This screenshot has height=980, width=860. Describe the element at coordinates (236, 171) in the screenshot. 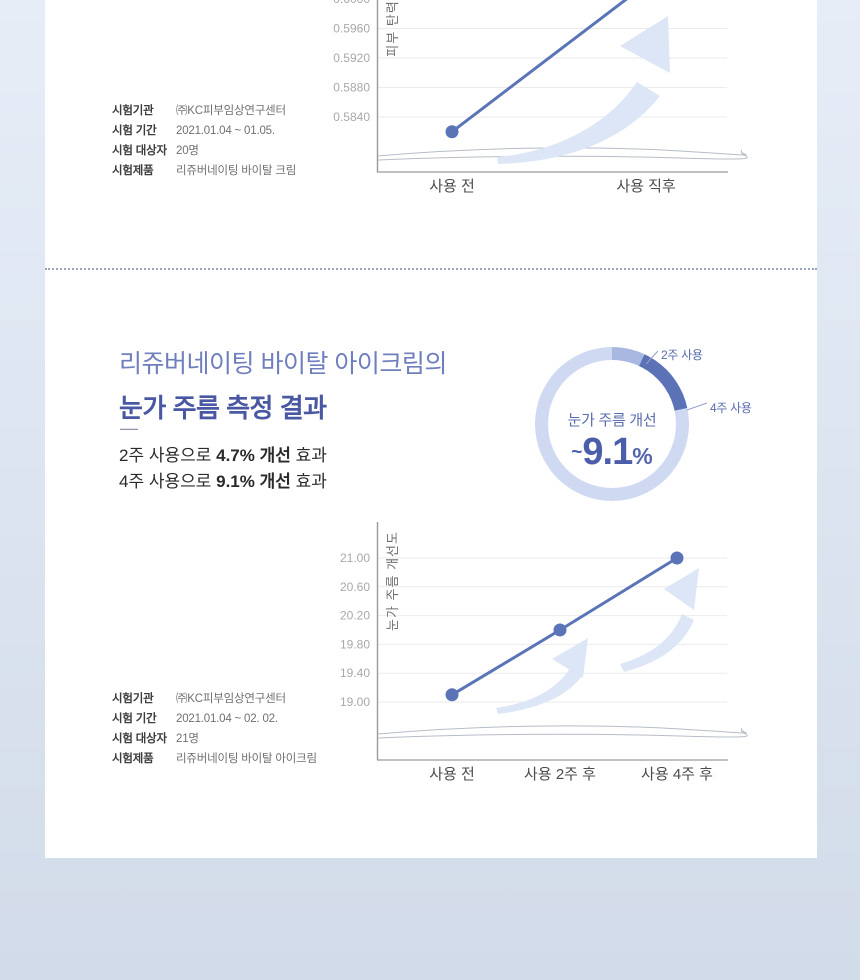

I see `info-value: 리쥬버네이팅 바이탈 크림` at that location.